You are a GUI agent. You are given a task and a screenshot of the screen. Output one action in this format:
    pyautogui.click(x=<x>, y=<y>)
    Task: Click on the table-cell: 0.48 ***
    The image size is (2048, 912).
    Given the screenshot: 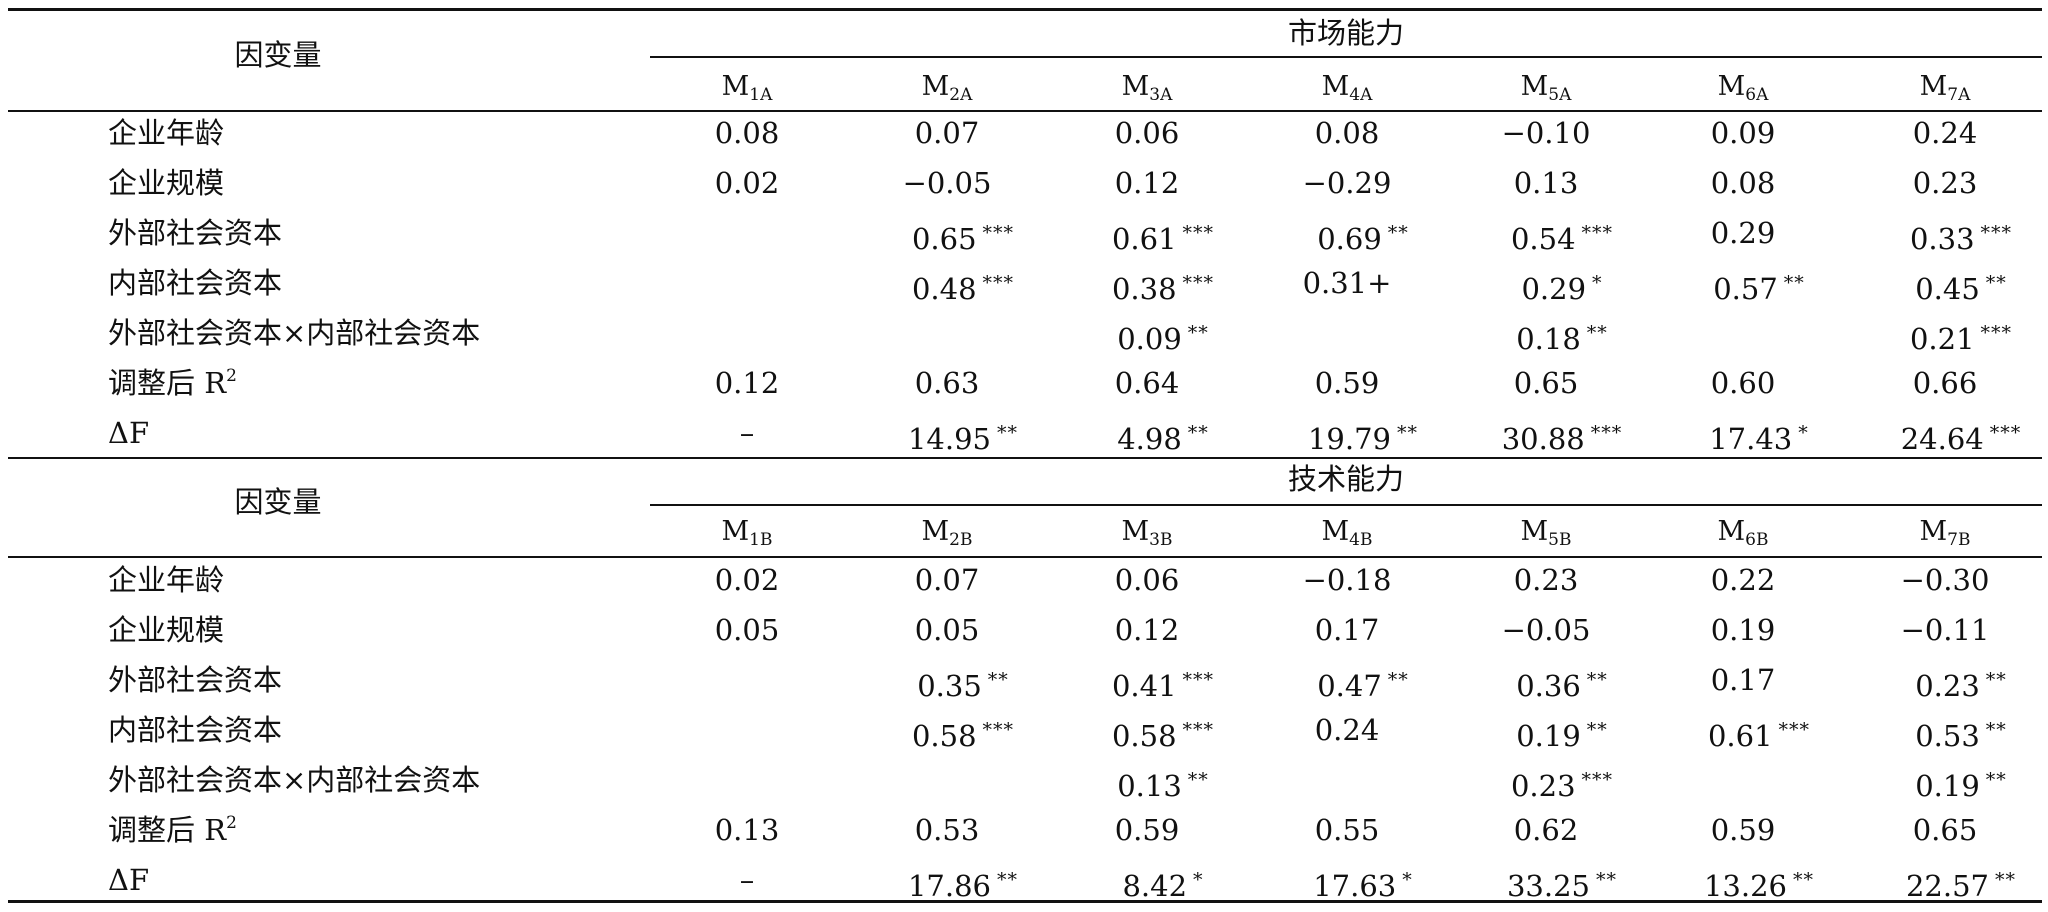 What is the action you would take?
    pyautogui.click(x=963, y=286)
    